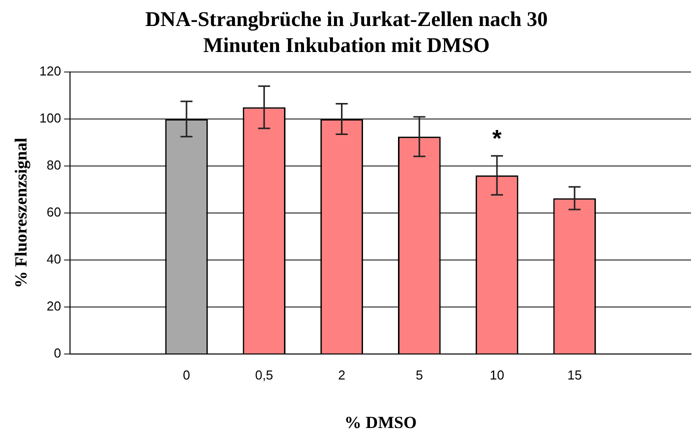  Describe the element at coordinates (342, 374) in the screenshot. I see `x-tick-label: 2` at that location.